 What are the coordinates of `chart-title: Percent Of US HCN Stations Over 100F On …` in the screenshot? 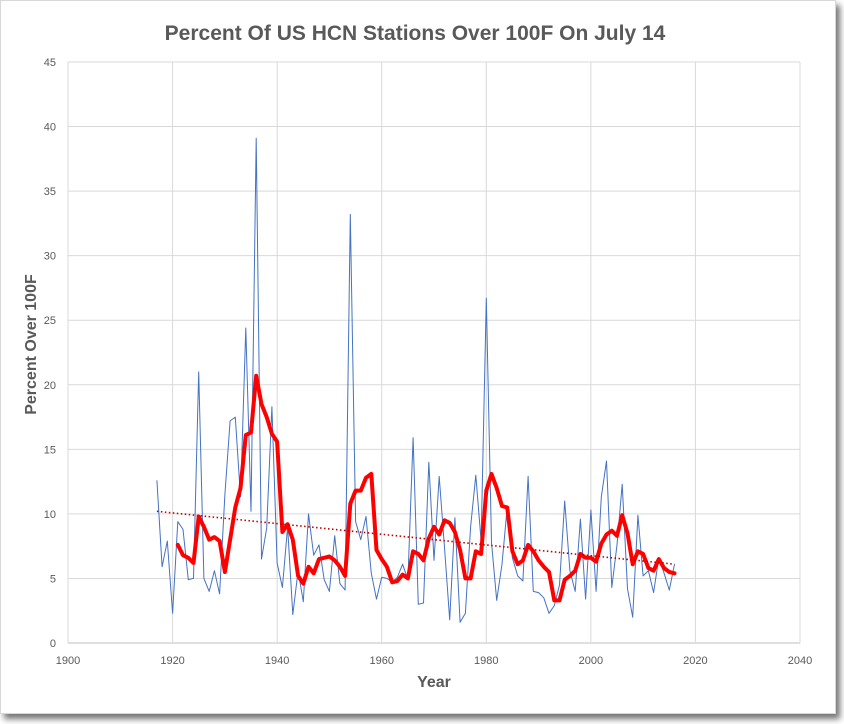 It's located at (415, 33).